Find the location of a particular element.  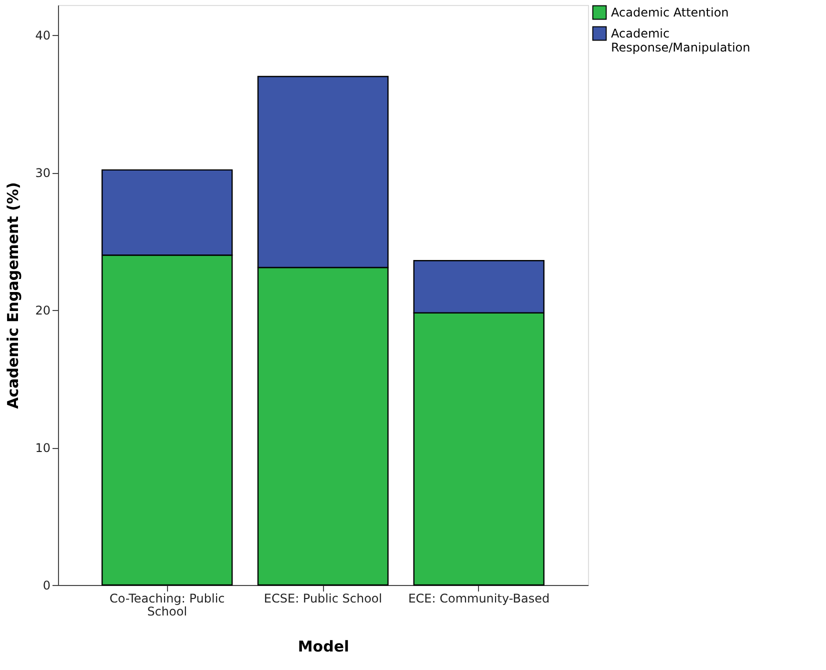

x-tick-label: ECE: Community-Based is located at coordinates (479, 599).